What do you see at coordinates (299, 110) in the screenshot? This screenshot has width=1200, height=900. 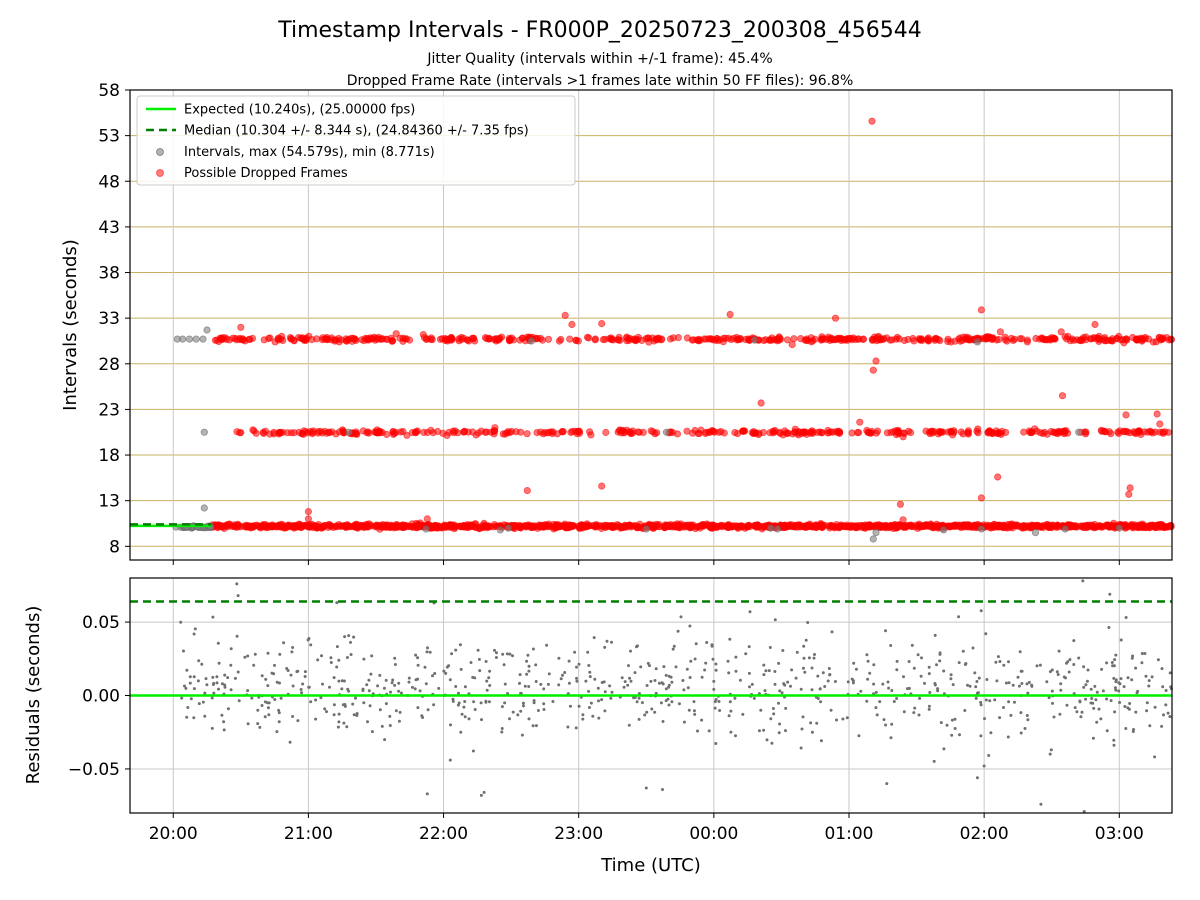 I see `legend-expected-label: Expected (10.240s), (25.00000 fps)` at bounding box center [299, 110].